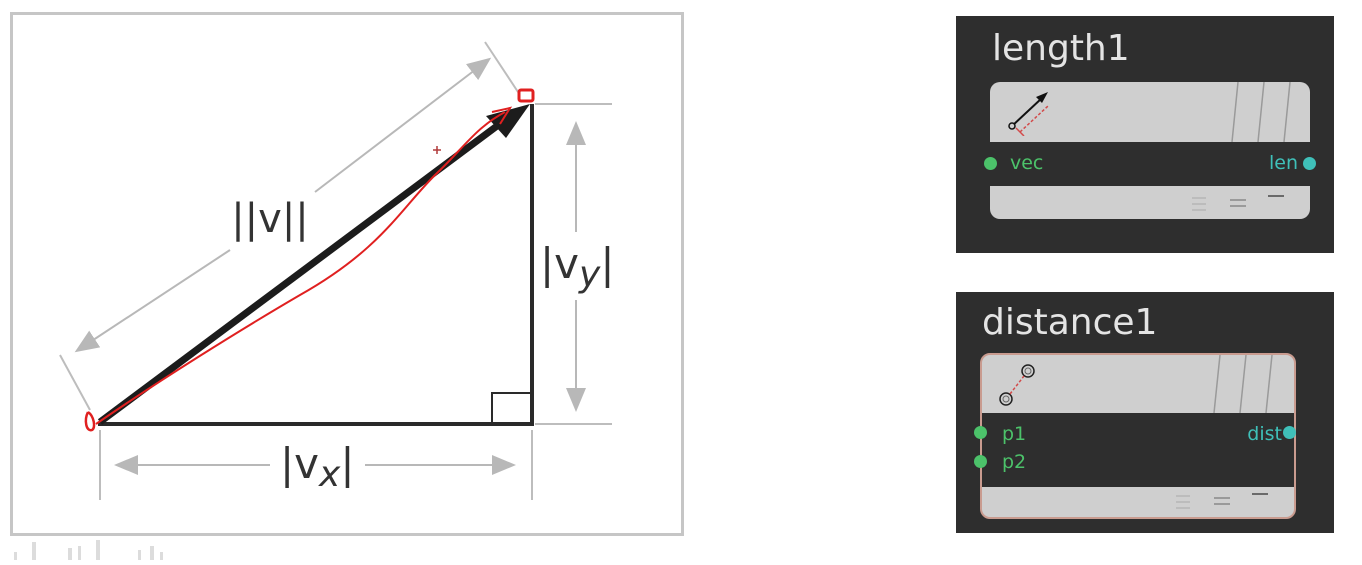  Describe the element at coordinates (1061, 48) in the screenshot. I see `length-node-title: length1` at that location.